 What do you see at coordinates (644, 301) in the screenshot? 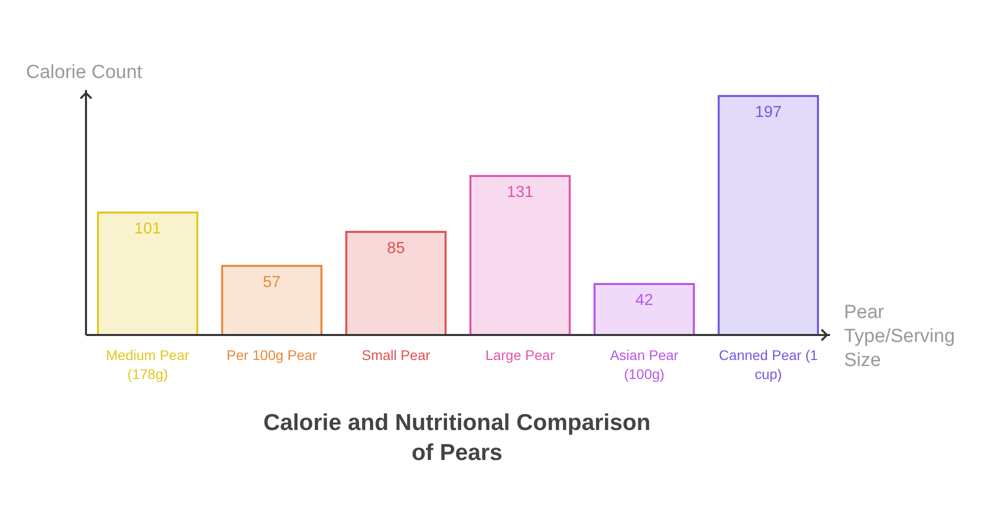
I see `data-label: 42` at bounding box center [644, 301].